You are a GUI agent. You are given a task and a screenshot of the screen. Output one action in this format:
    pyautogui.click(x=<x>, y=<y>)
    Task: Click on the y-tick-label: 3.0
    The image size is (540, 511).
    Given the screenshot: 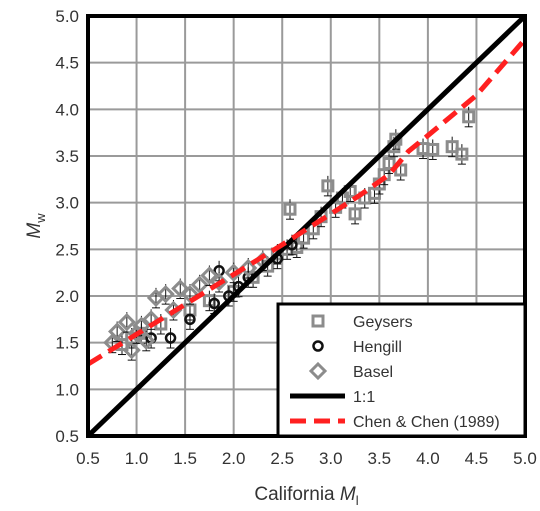 What is the action you would take?
    pyautogui.click(x=67, y=203)
    